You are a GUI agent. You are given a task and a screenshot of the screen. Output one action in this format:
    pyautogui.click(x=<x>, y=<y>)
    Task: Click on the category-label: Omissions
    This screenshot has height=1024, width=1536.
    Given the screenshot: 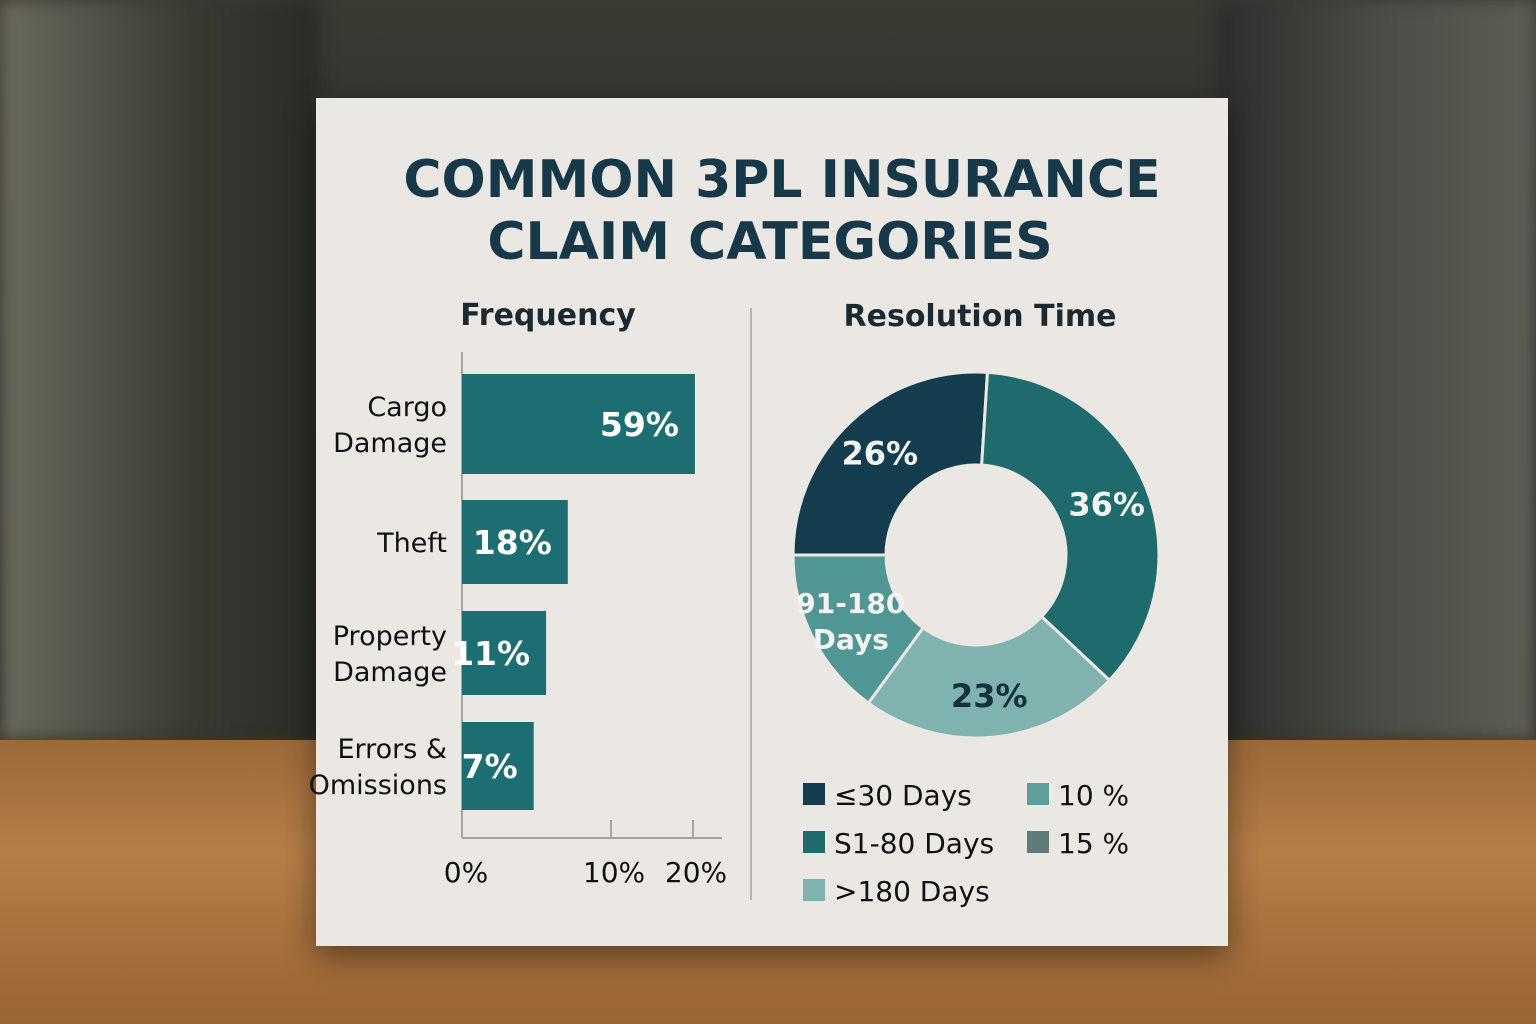 What is the action you would take?
    pyautogui.click(x=378, y=785)
    